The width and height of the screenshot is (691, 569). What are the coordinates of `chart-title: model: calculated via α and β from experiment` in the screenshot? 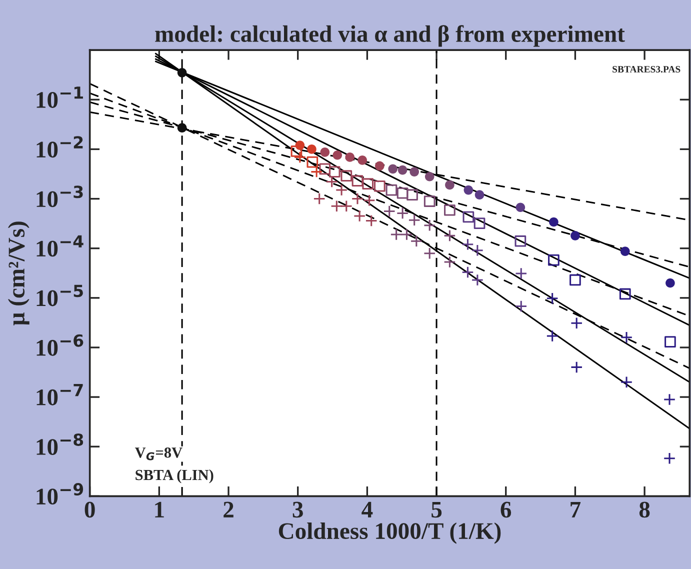 It's located at (390, 36).